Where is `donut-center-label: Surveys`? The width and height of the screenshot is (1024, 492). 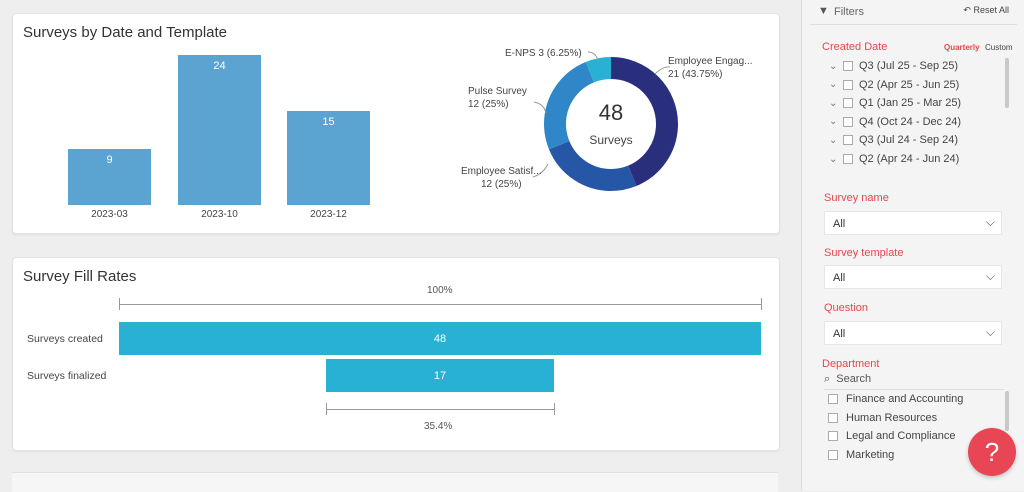 donut-center-label: Surveys is located at coordinates (611, 140).